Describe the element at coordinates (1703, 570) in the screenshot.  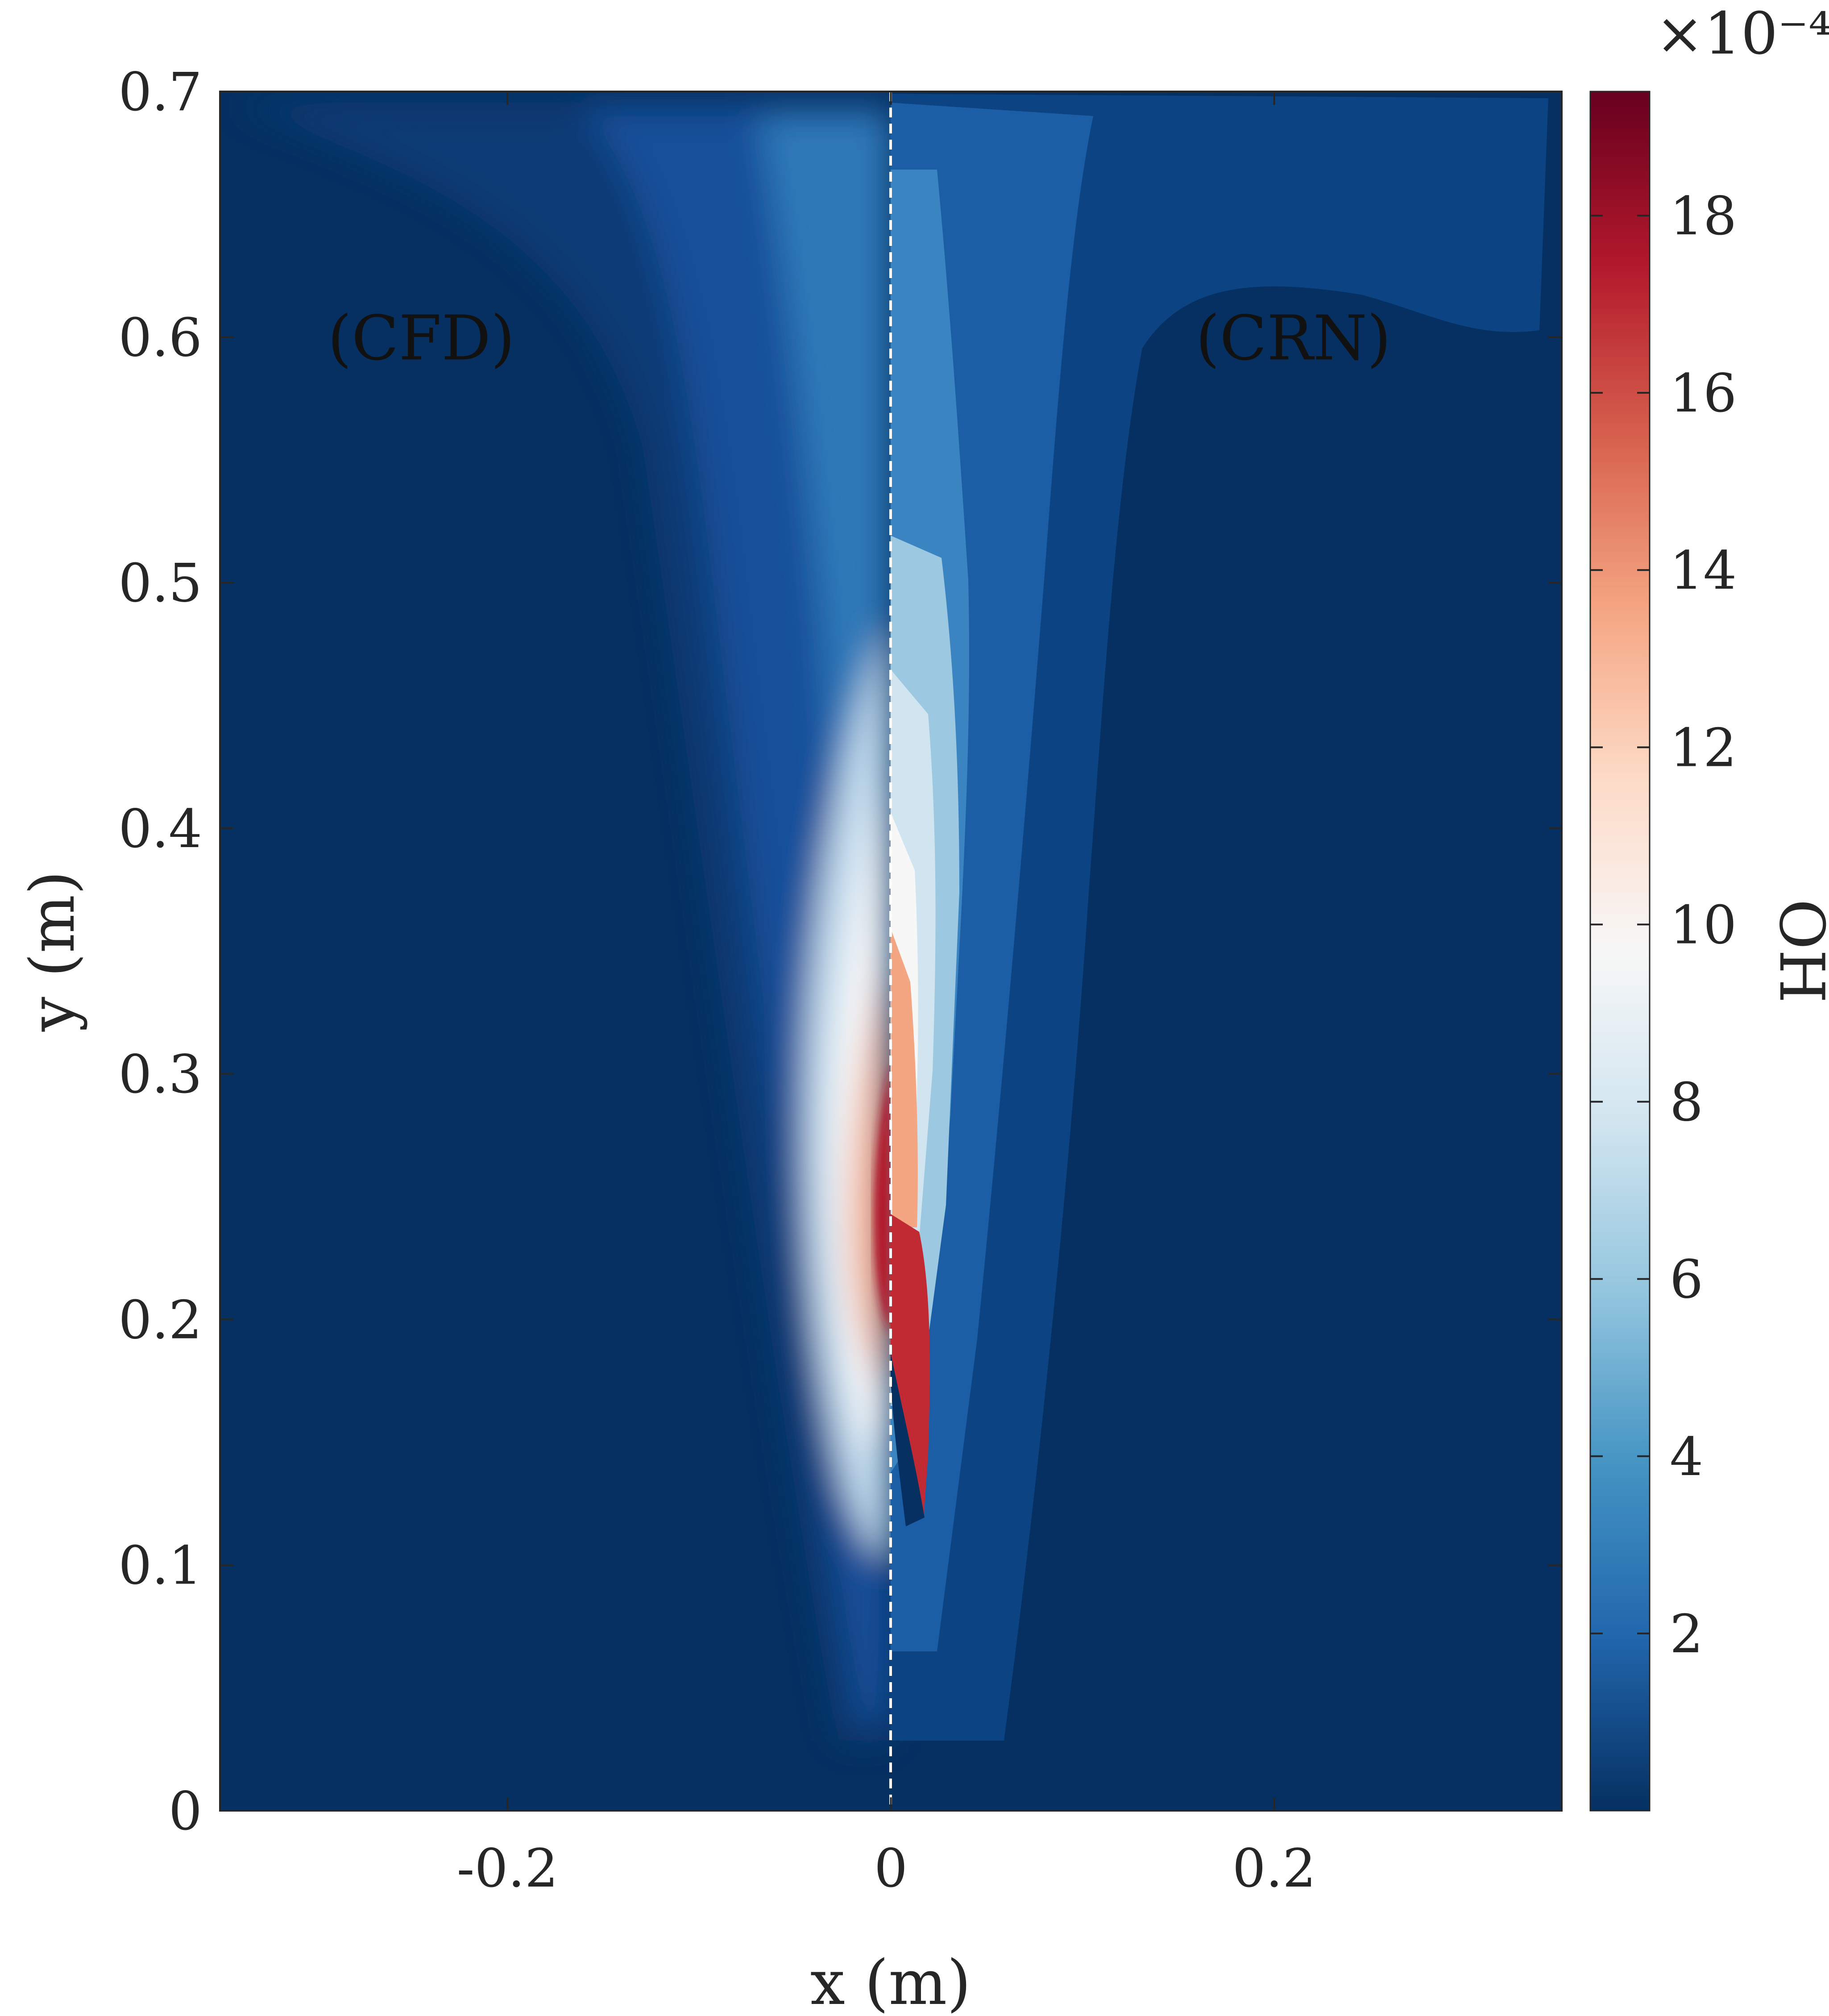
I see `colorbar-tick-label: 14` at that location.